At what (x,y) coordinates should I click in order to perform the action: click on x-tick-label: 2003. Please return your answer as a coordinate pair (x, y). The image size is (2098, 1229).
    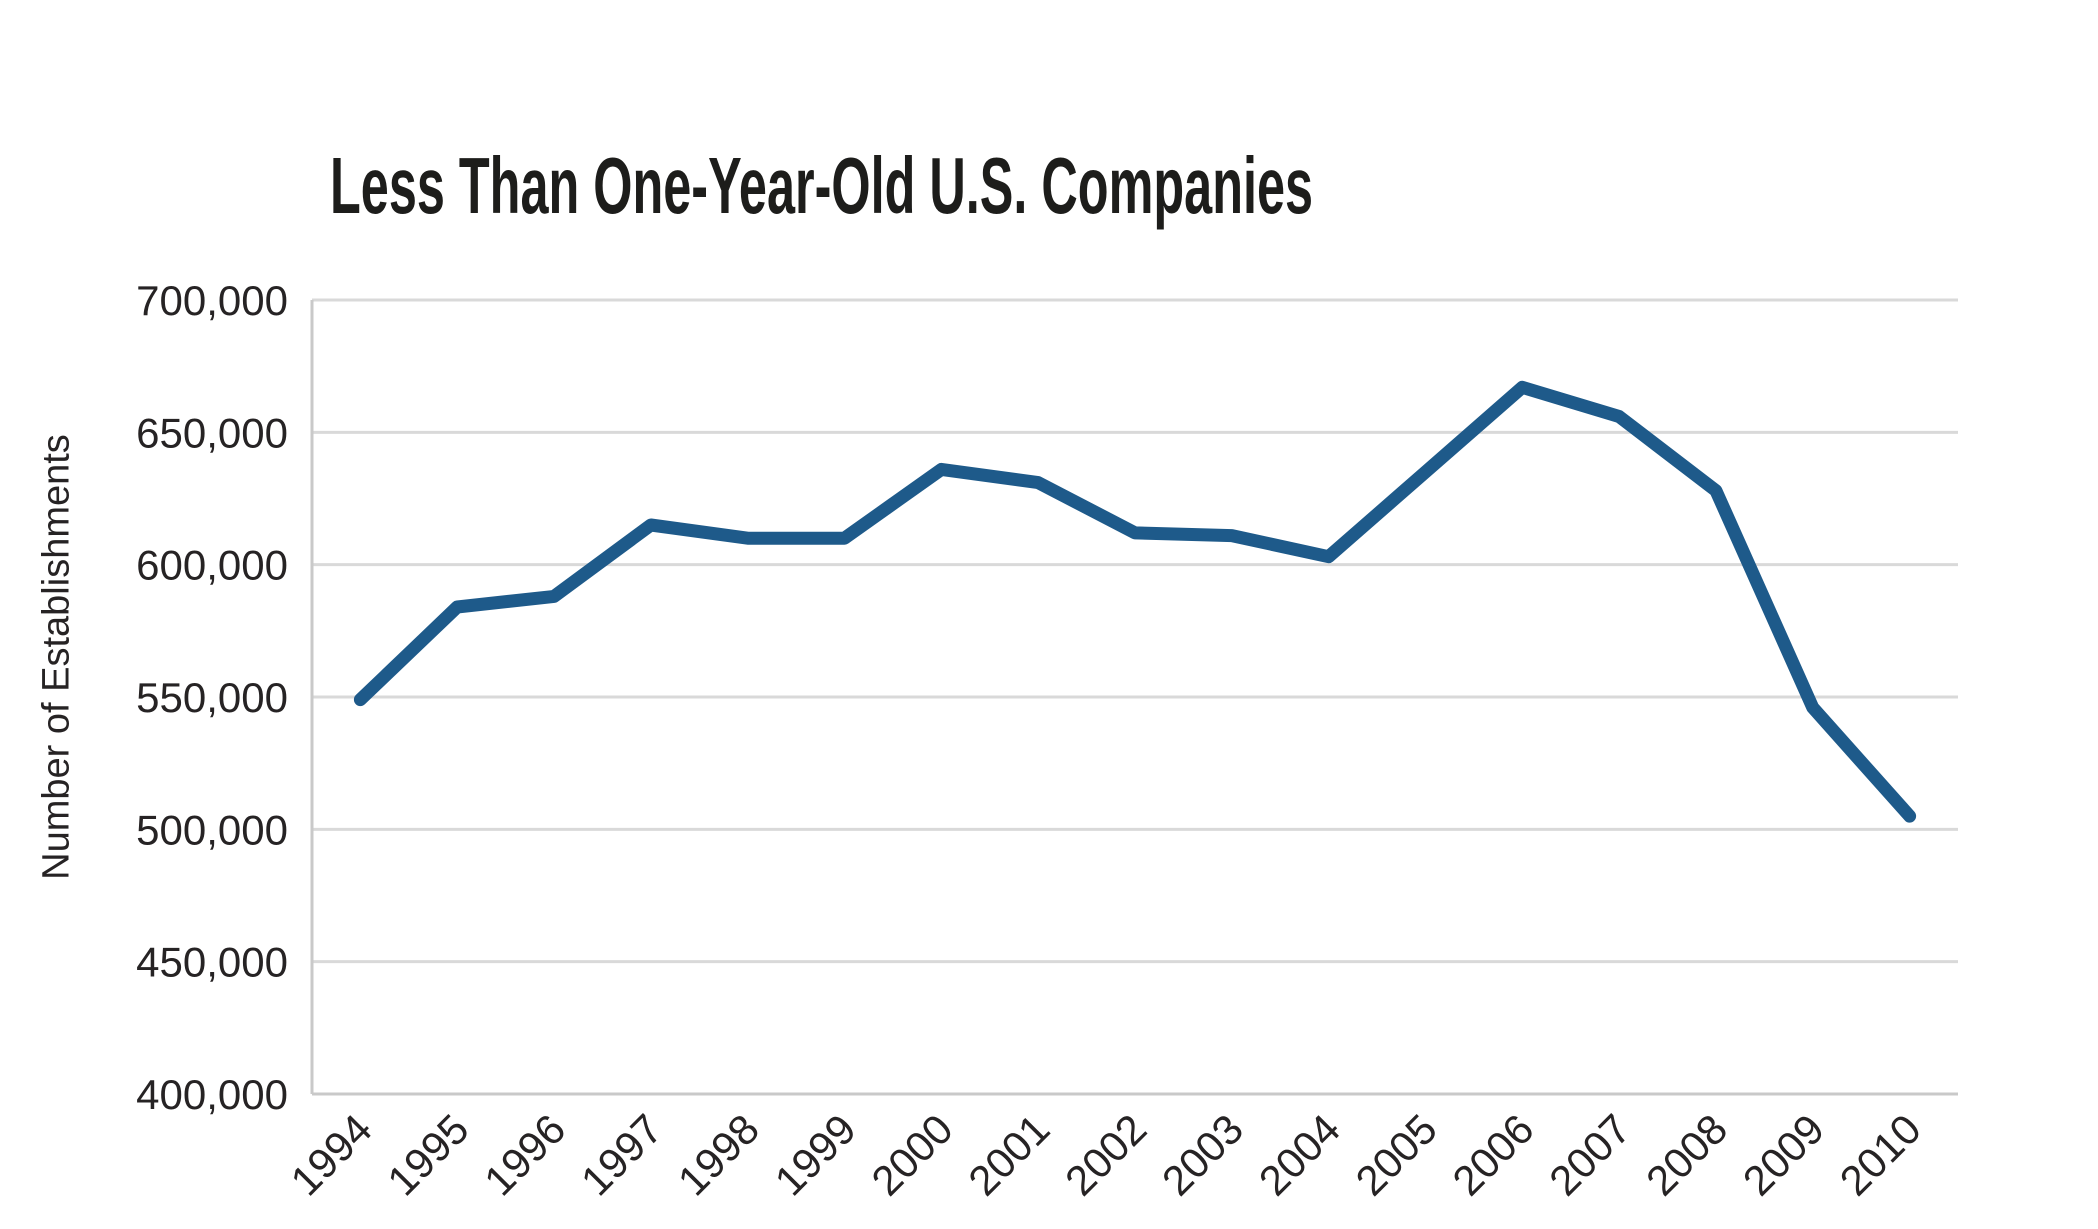
    Looking at the image, I should click on (1202, 1154).